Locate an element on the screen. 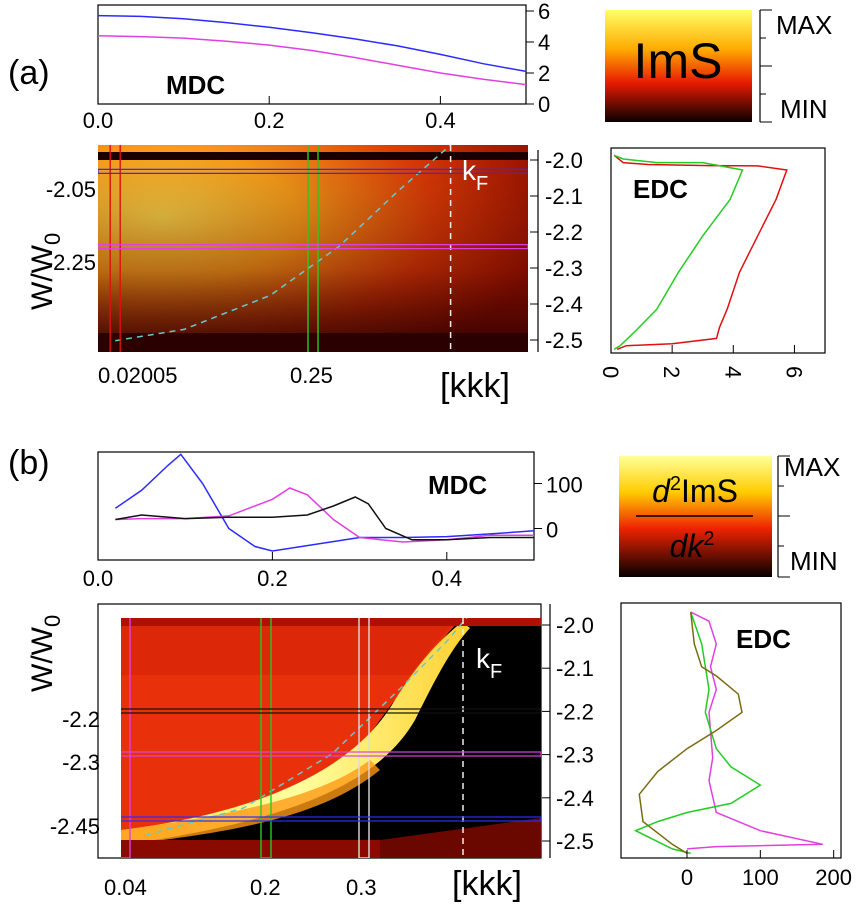  panel-b-mdc-frame is located at coordinates (316, 506).